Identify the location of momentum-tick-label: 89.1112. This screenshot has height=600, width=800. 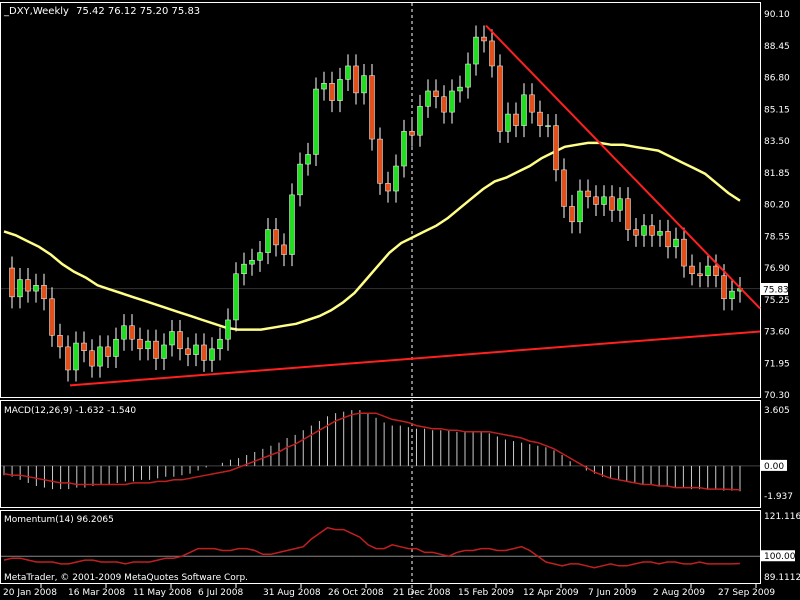
(782, 578).